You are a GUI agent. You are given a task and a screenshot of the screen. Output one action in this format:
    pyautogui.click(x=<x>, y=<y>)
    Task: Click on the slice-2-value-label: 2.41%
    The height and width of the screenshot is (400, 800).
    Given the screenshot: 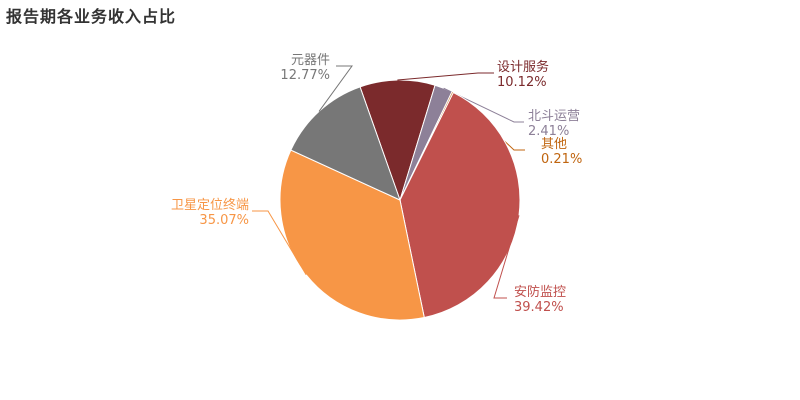 What is the action you would take?
    pyautogui.click(x=548, y=131)
    